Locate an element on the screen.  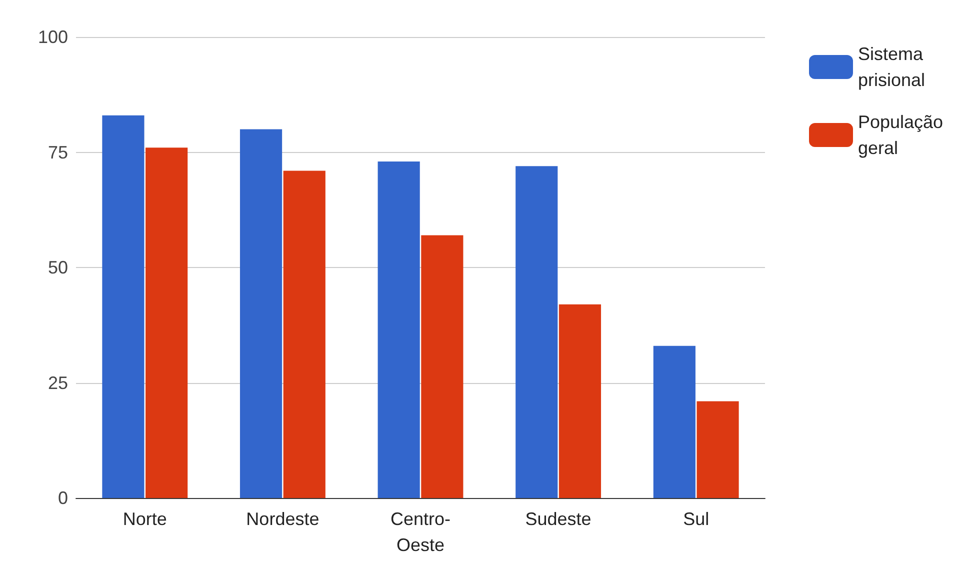
x-tick-label: Nordeste is located at coordinates (283, 519).